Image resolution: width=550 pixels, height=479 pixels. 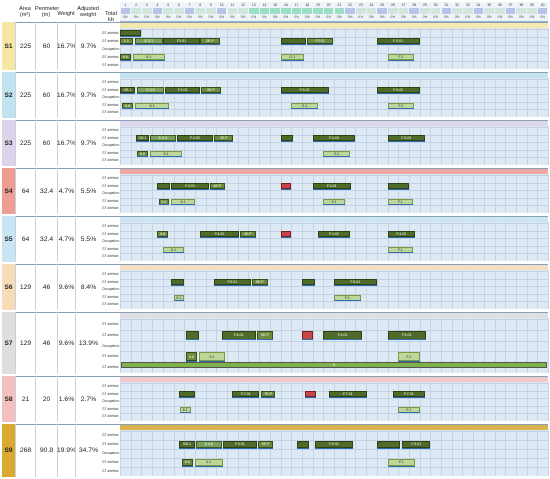 I want to click on slot-number: 7, so click(x=189, y=5).